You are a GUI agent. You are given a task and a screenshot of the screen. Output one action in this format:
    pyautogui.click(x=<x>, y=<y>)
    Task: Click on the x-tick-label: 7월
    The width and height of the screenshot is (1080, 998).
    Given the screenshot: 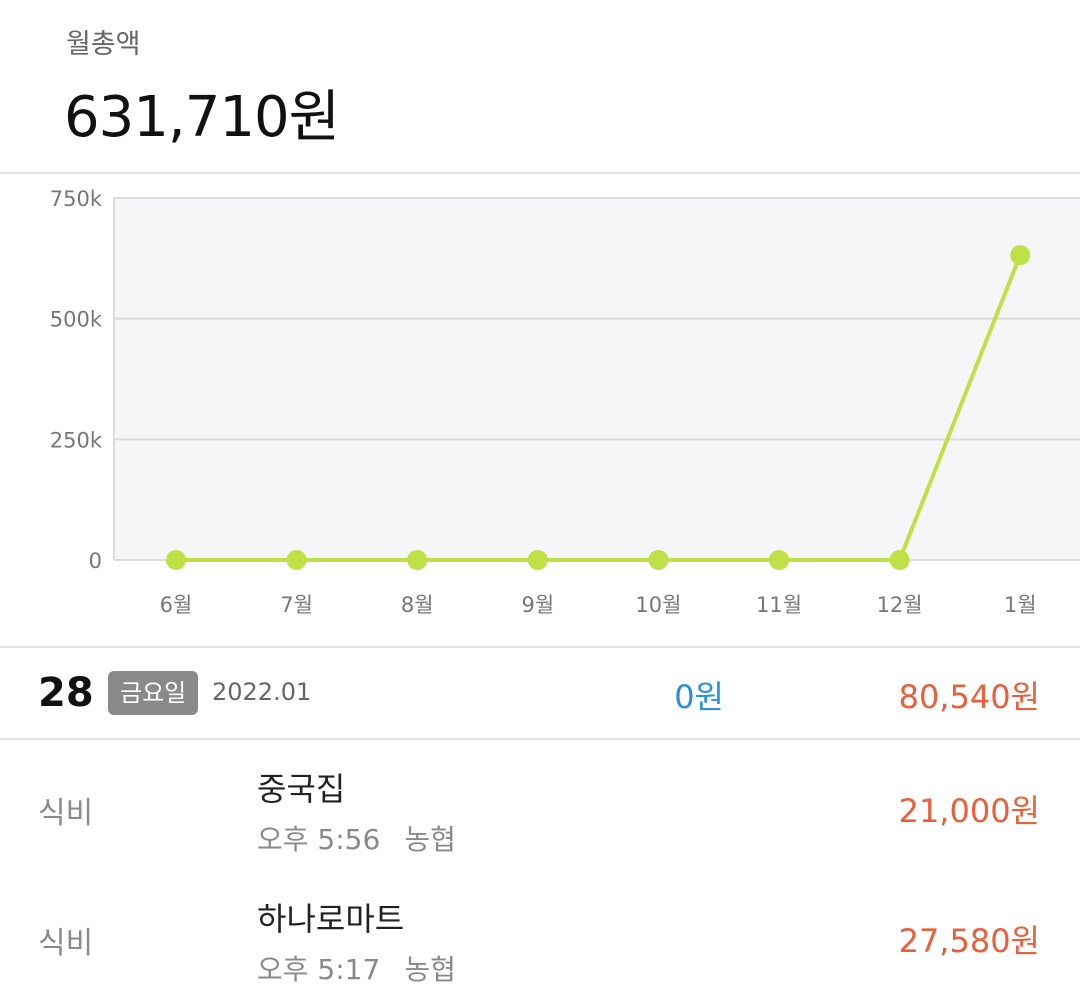 What is the action you would take?
    pyautogui.click(x=296, y=605)
    